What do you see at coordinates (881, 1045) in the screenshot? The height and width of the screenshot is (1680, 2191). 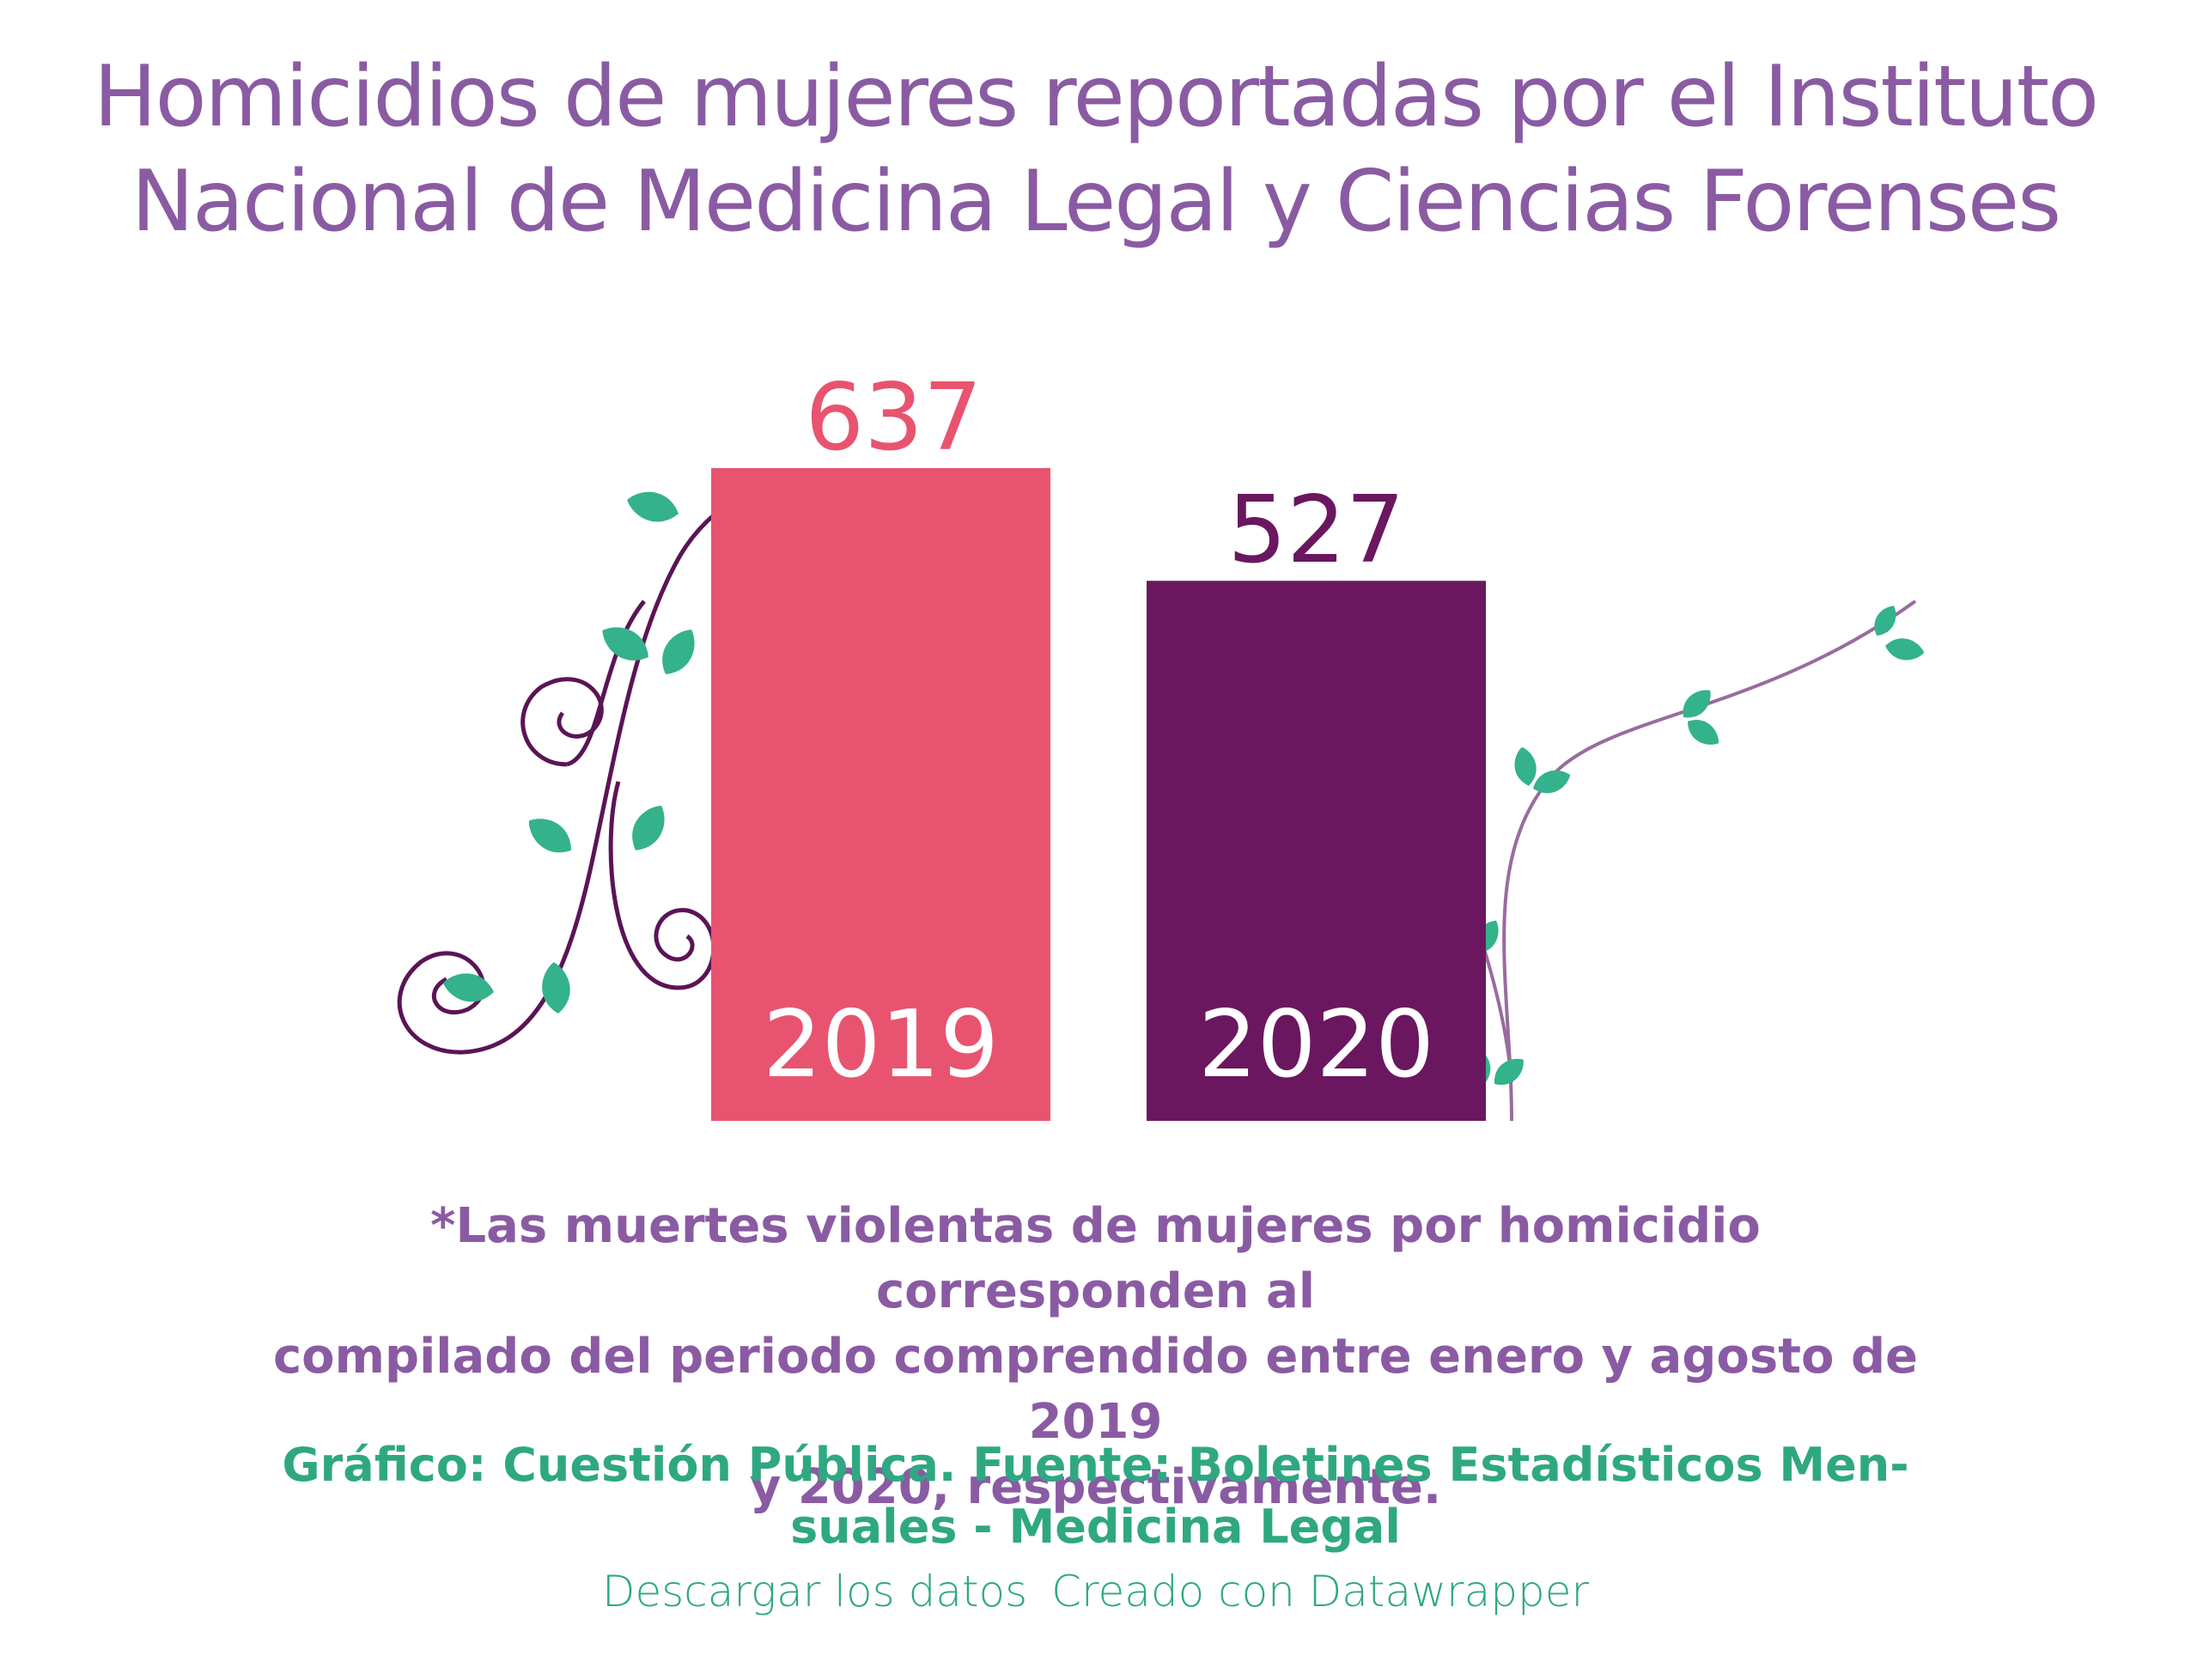 I see `category-label-2019: 2019` at bounding box center [881, 1045].